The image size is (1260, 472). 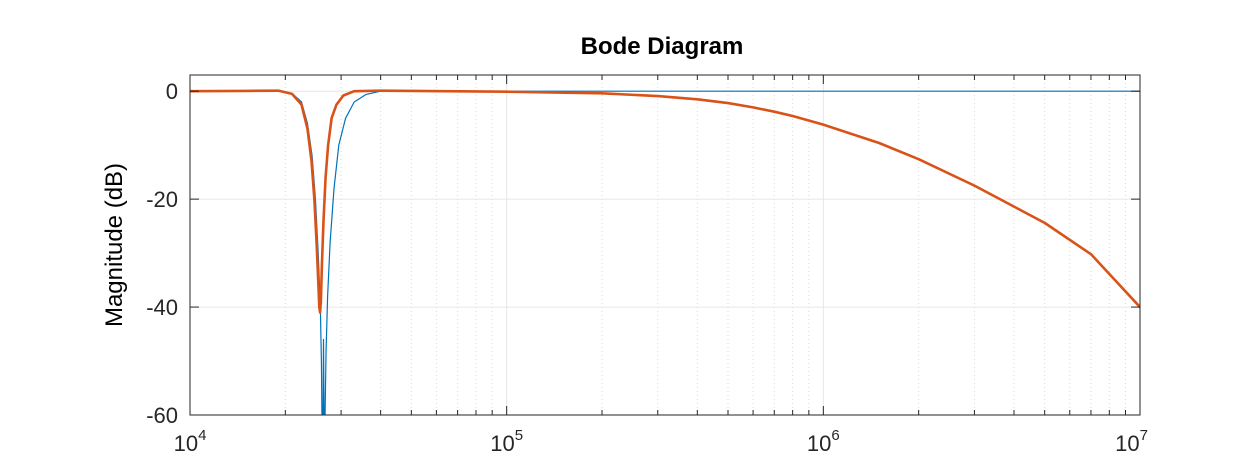 I want to click on y-axis-label: Magnitude (dB), so click(x=114, y=245).